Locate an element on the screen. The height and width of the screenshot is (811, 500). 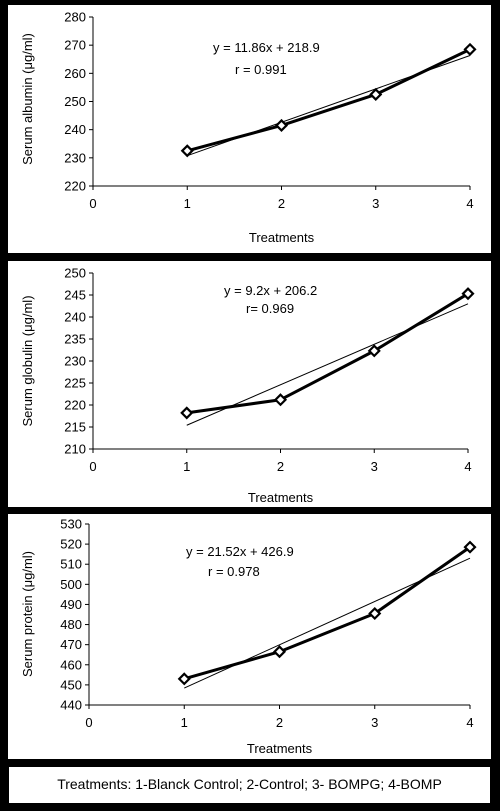
albumin-r-value-label: r = 0.991 is located at coordinates (261, 69).